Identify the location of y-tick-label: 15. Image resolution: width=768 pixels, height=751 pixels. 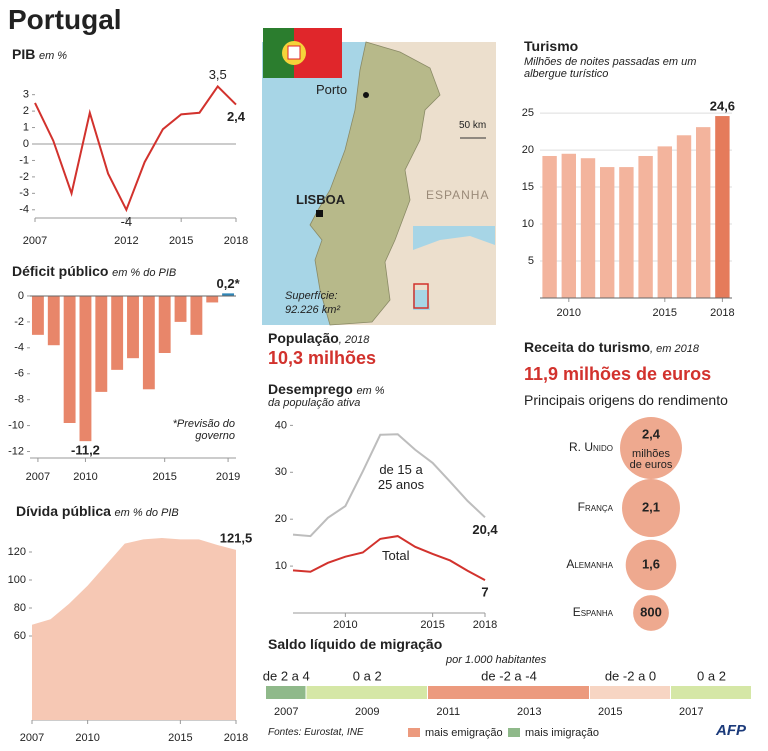
(528, 187).